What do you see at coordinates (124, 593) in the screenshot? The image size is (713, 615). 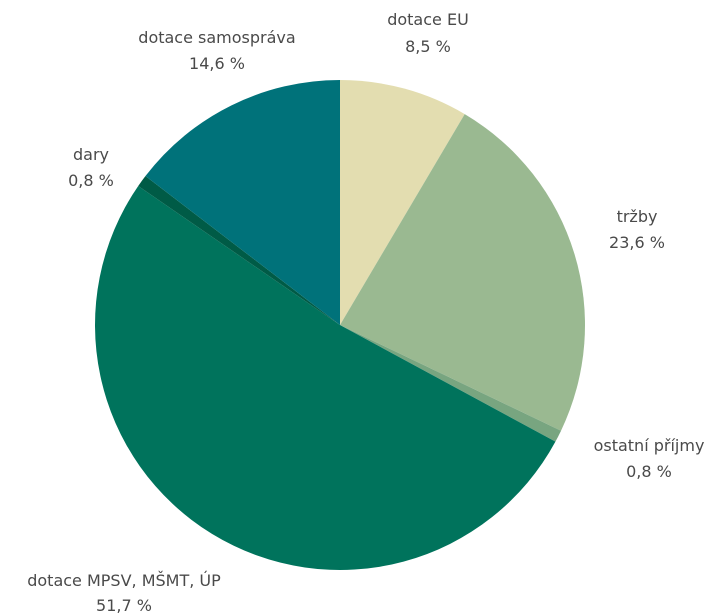 I see `label-dotace-mpsv: dotace MPSV, MŠMT, ÚP 51,7 %` at bounding box center [124, 593].